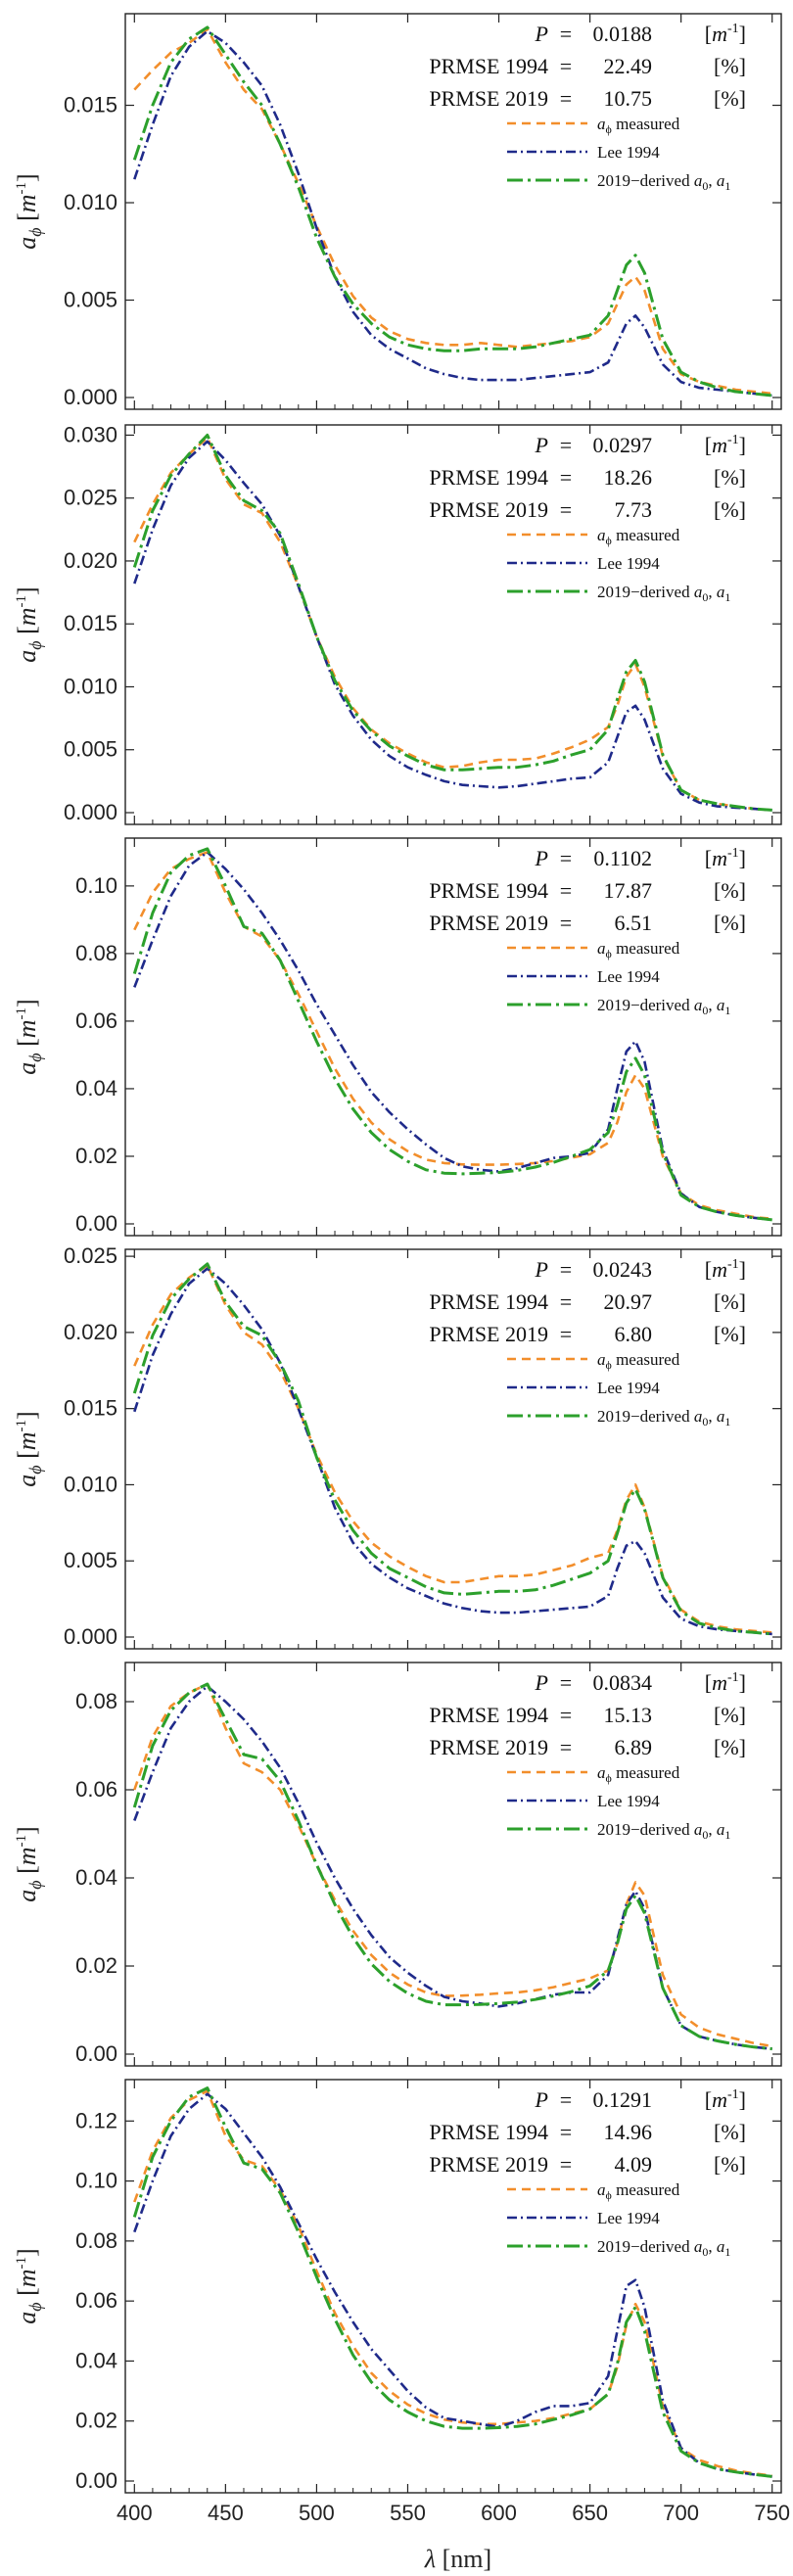 This screenshot has width=793, height=2576. Describe the element at coordinates (135, 2513) in the screenshot. I see `x-tick-label: 400` at that location.